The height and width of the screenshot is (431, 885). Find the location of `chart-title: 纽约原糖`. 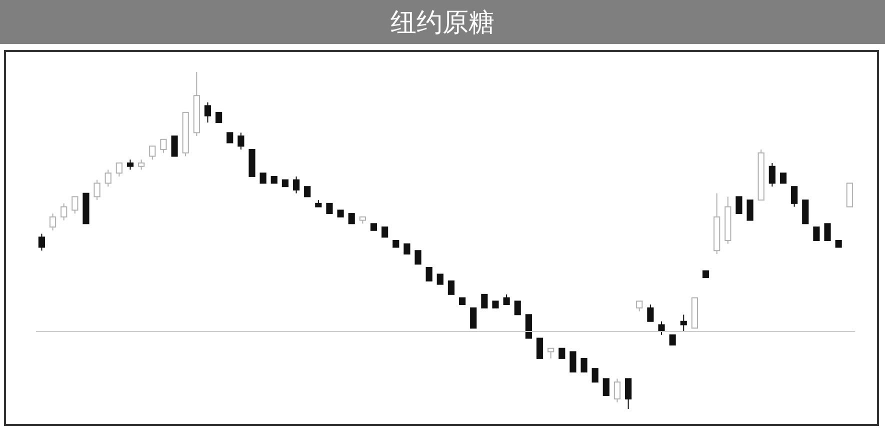

chart-title: 纽约原糖 is located at coordinates (442, 23).